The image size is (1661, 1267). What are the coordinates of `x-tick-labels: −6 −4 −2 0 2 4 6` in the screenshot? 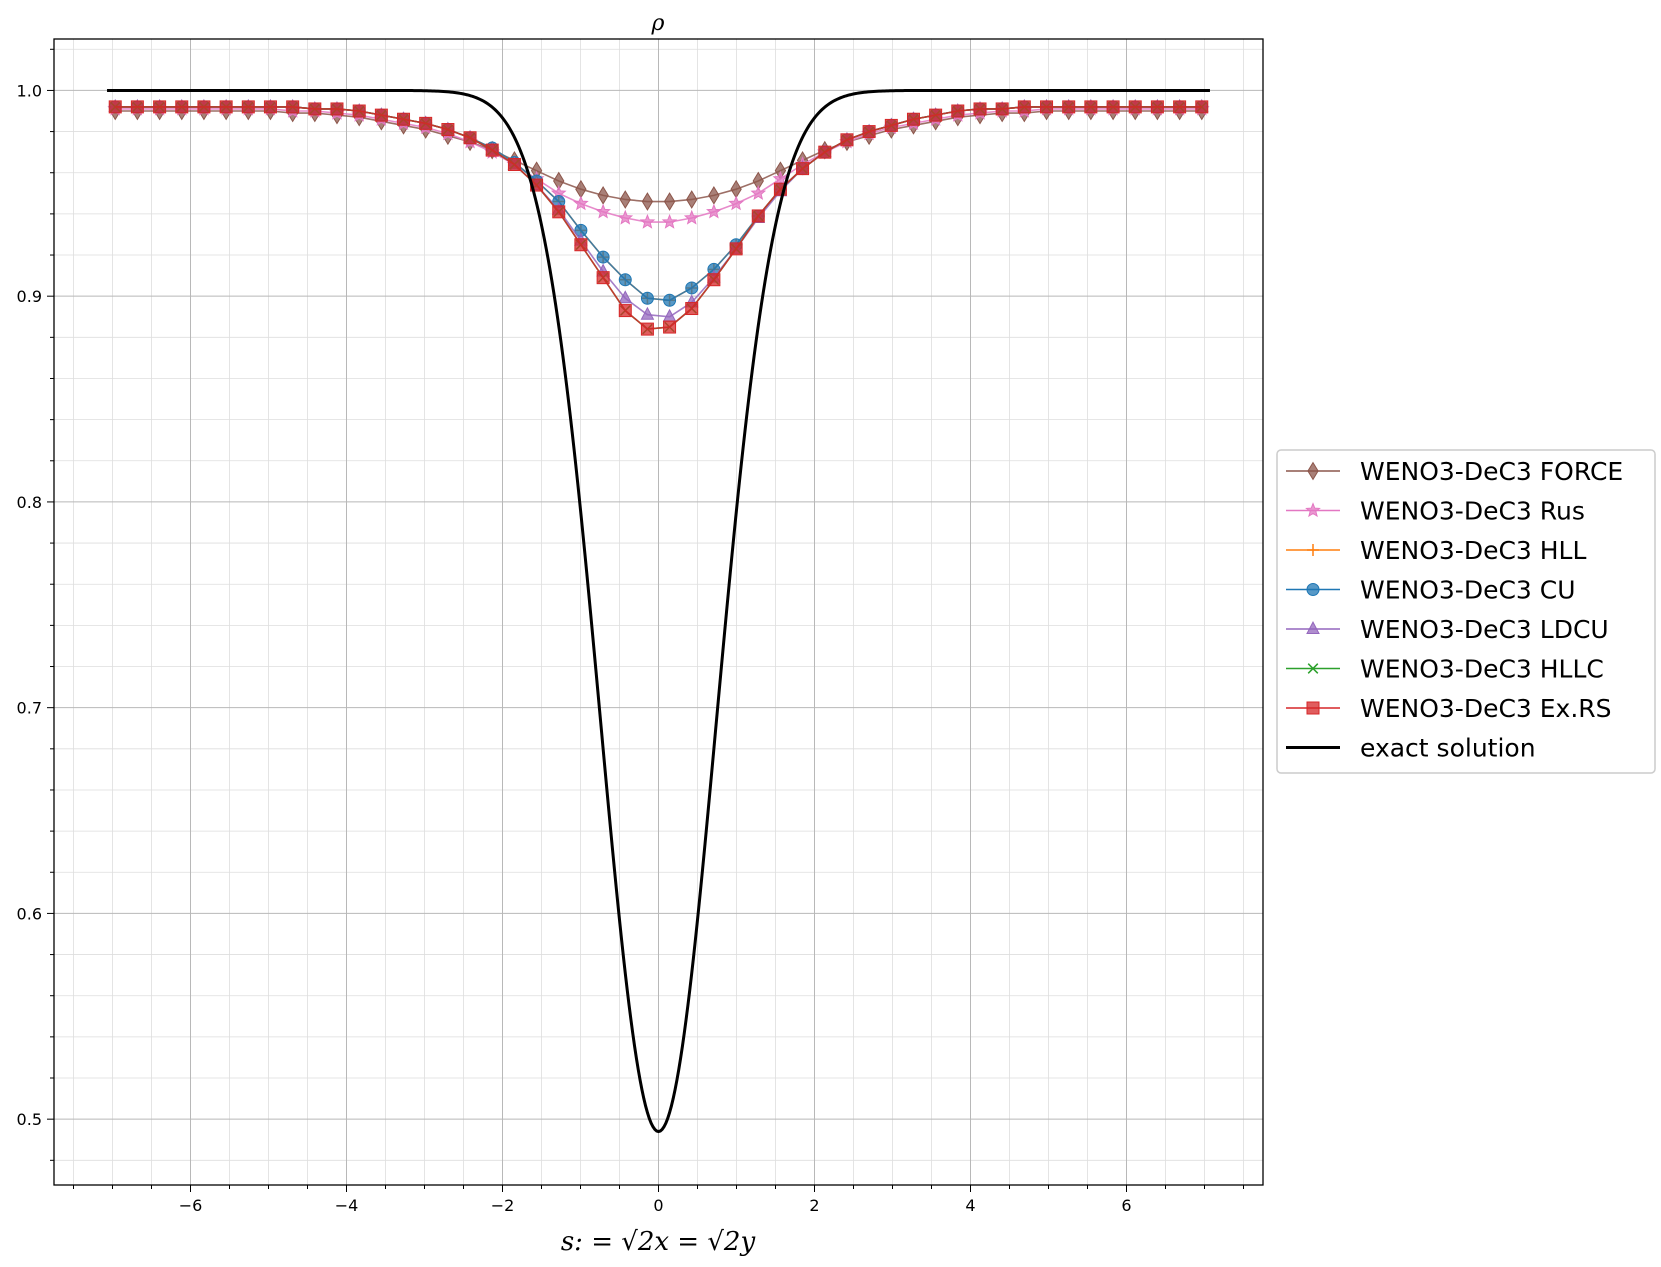 It's located at (655, 1205).